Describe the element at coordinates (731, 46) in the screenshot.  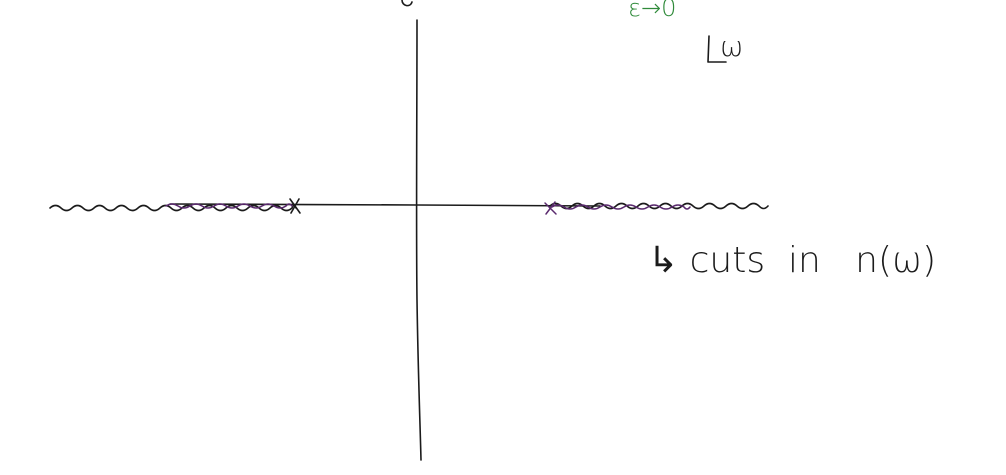
I see `svg-text: ω` at that location.